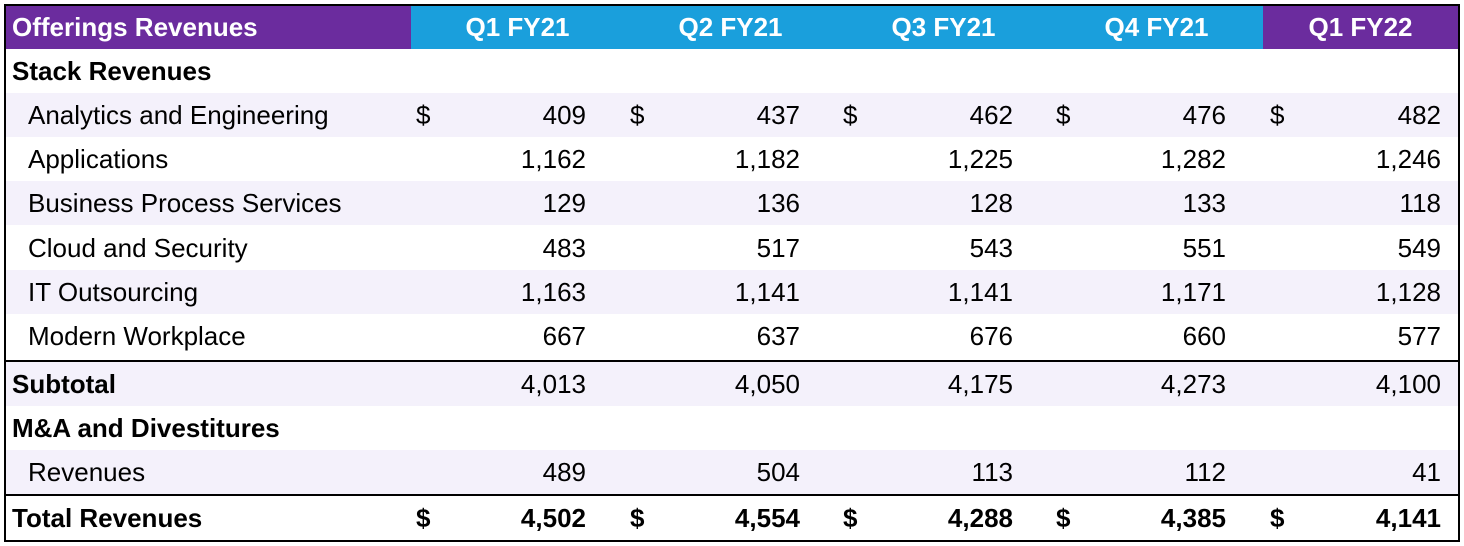  I want to click on cell-q1-fy21: 4,502, so click(553, 518).